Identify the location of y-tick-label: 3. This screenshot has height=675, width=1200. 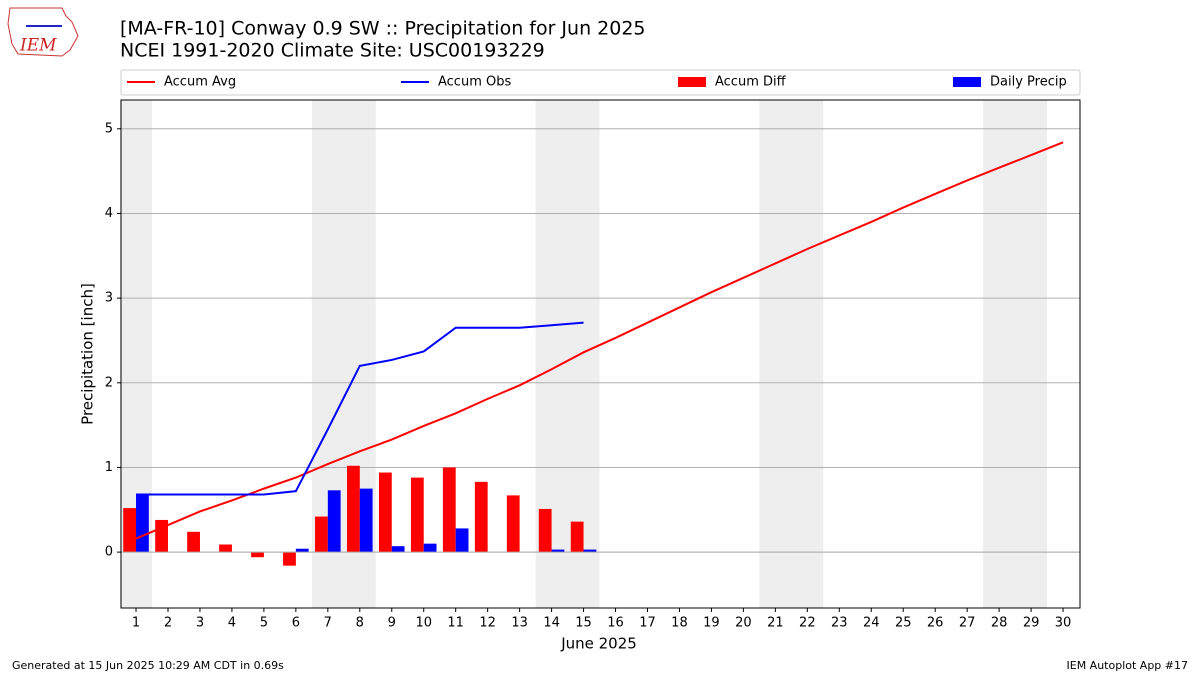
(109, 298).